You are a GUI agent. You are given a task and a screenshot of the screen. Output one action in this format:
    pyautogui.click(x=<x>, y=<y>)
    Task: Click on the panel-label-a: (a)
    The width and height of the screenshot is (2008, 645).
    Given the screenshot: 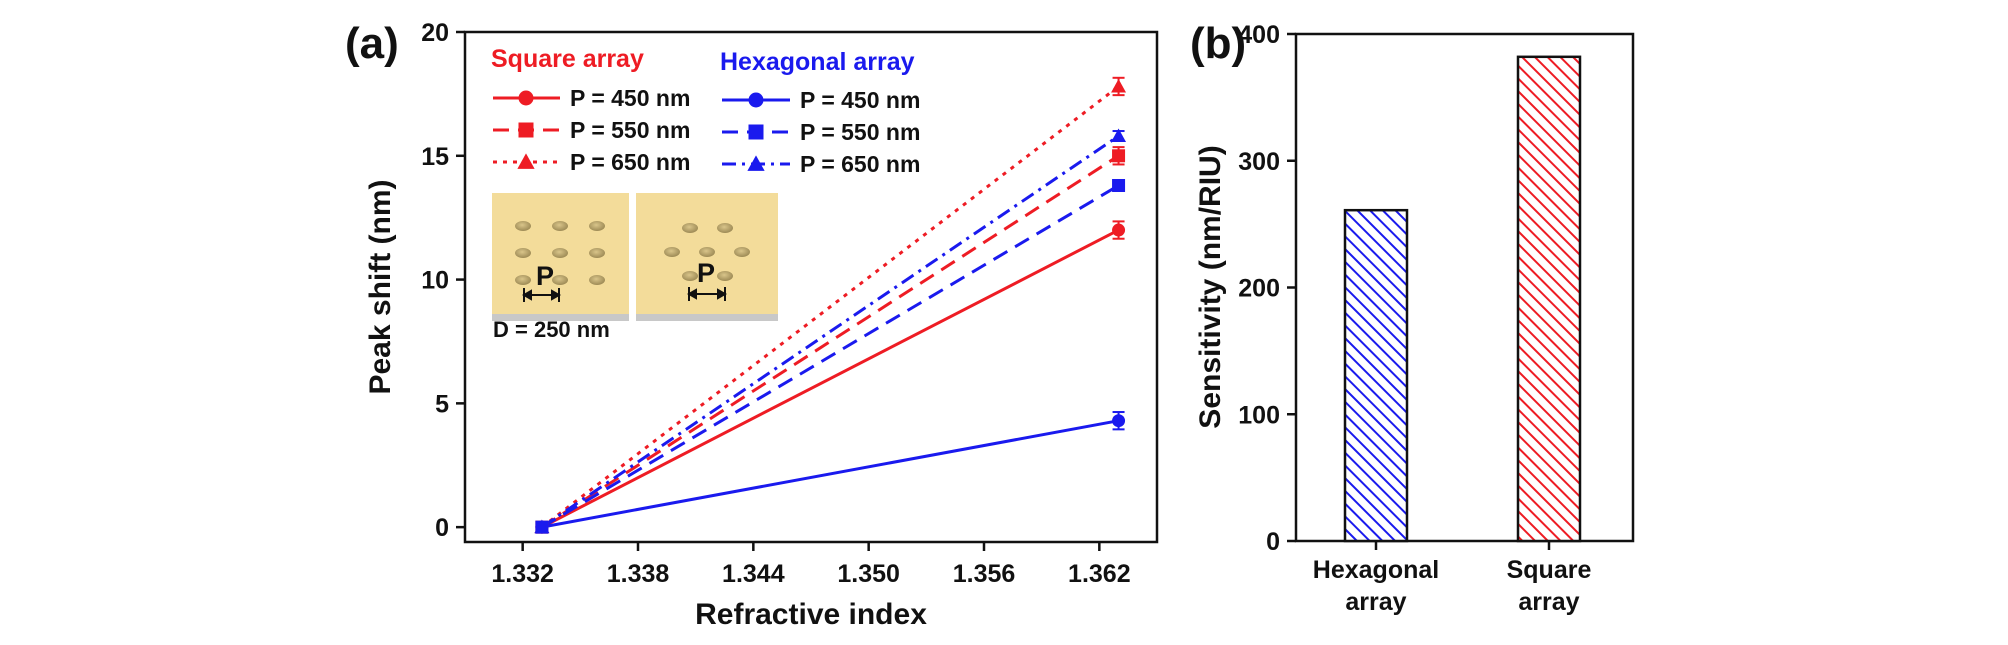 What is the action you would take?
    pyautogui.click(x=372, y=43)
    